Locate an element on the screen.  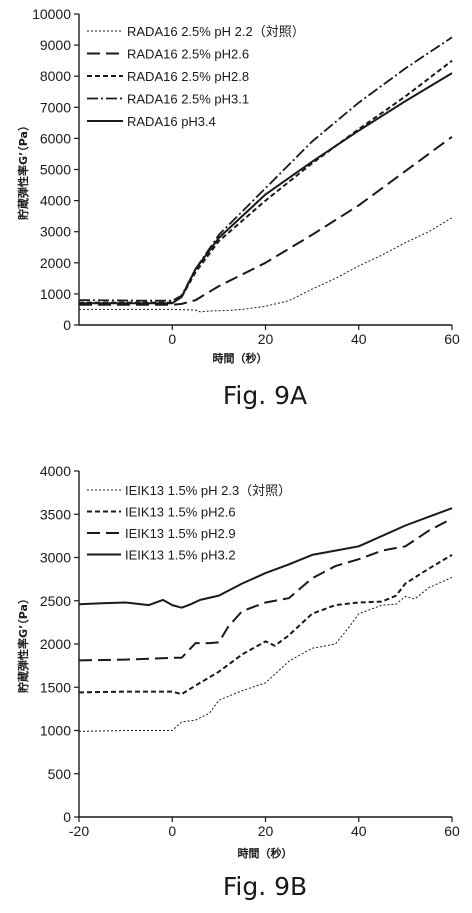
x-axis-ticks: 0 20 40 60 is located at coordinates (314, 336).